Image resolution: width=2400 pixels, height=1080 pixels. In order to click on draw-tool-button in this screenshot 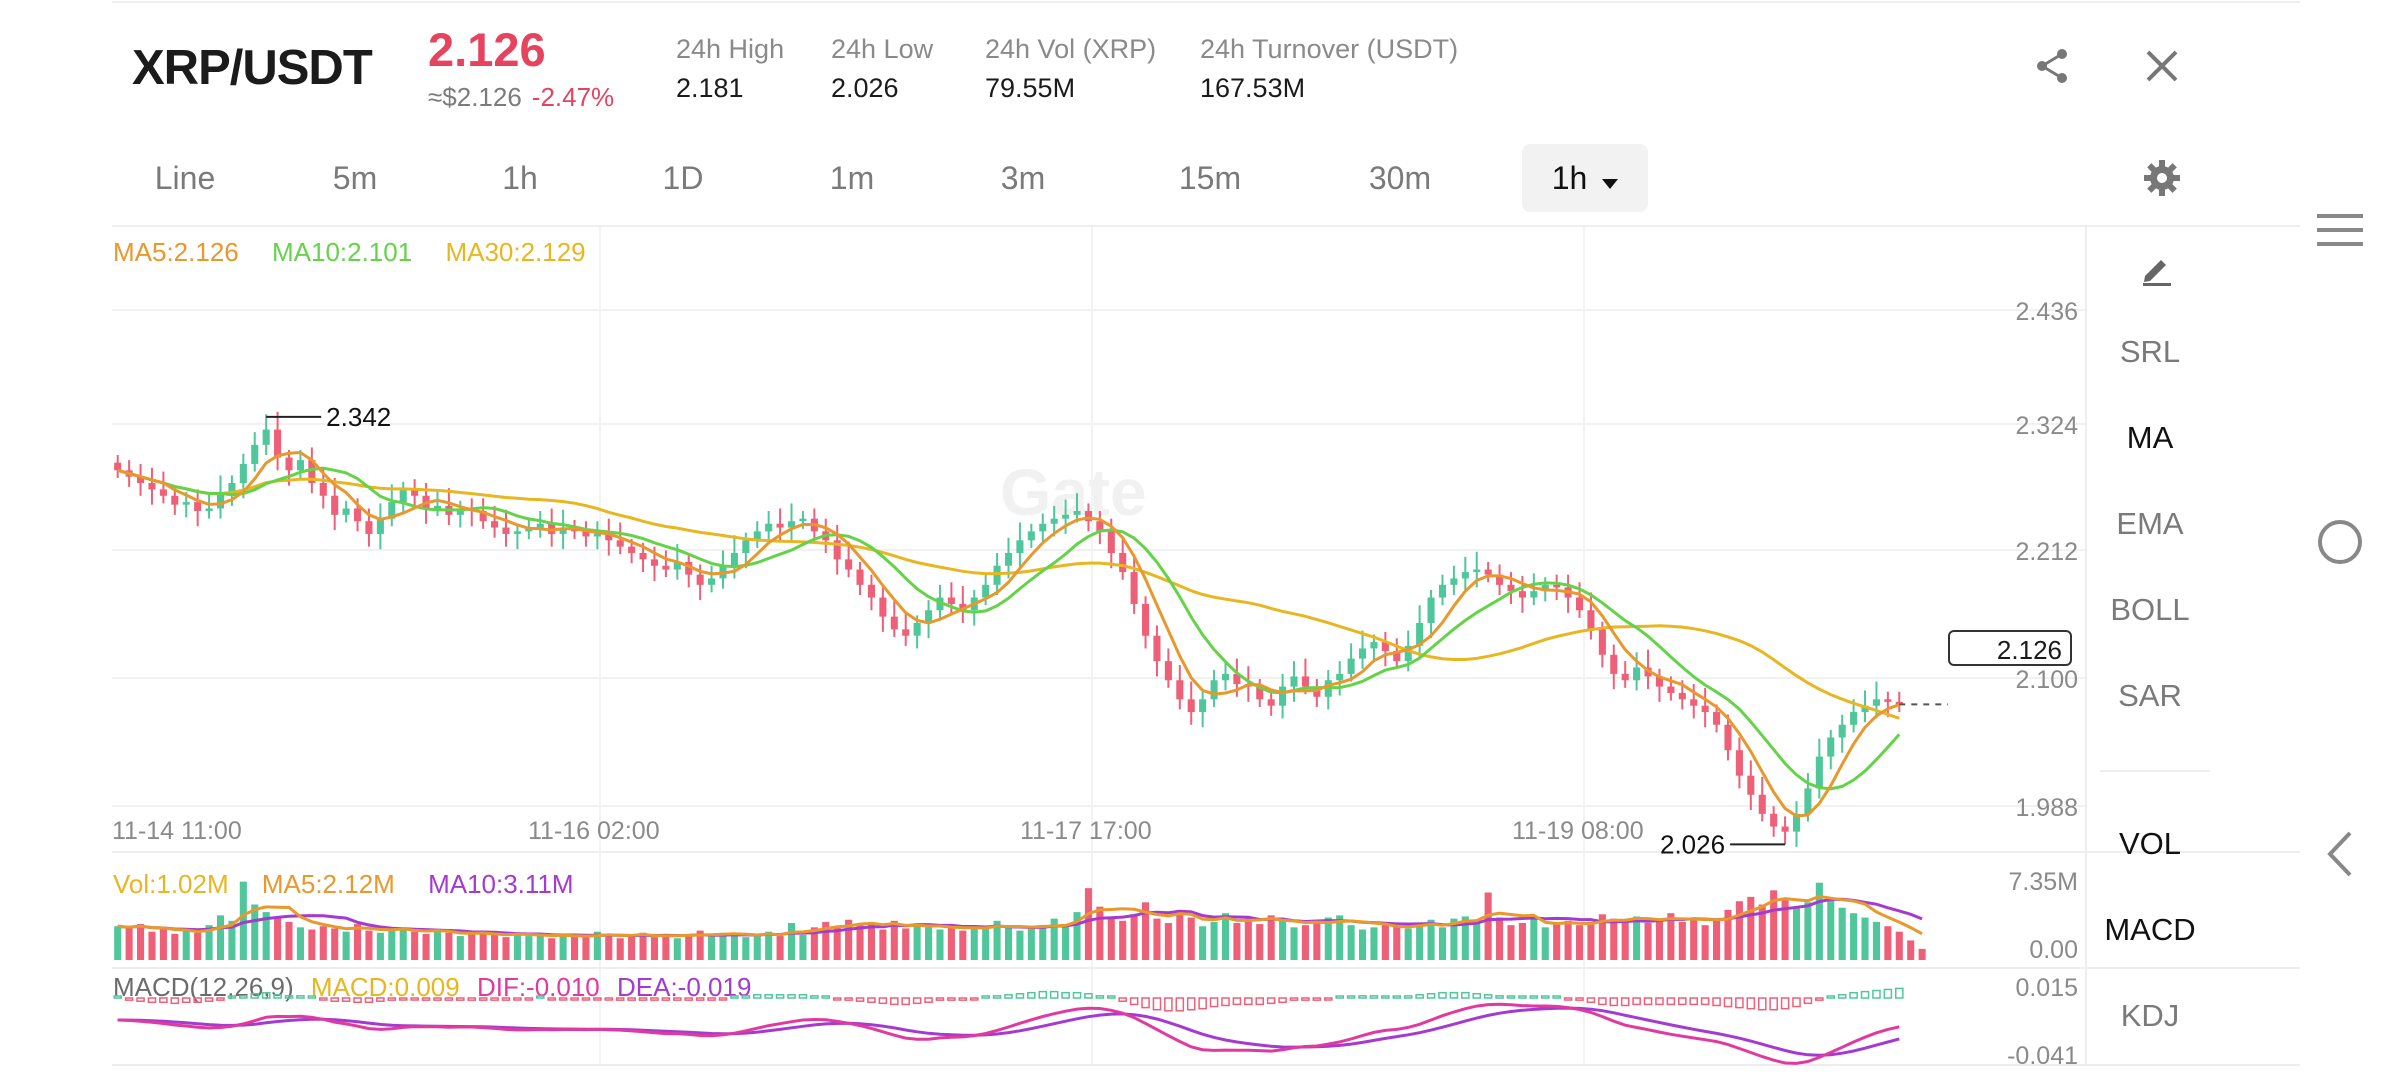, I will do `click(2157, 268)`.